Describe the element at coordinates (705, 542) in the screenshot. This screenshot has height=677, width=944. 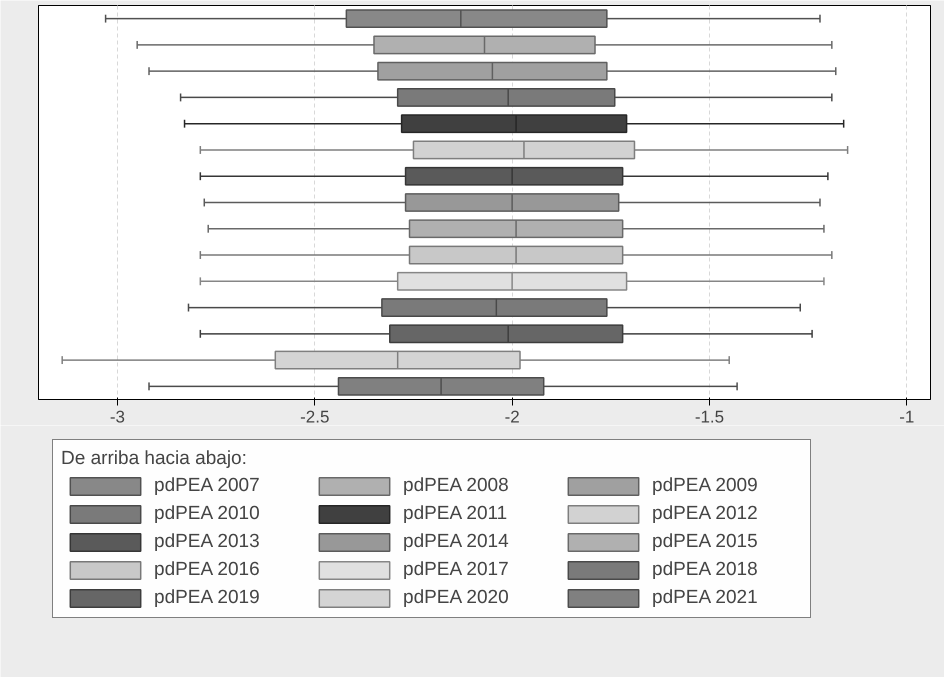
I see `legend-label: pdPEA 2015` at that location.